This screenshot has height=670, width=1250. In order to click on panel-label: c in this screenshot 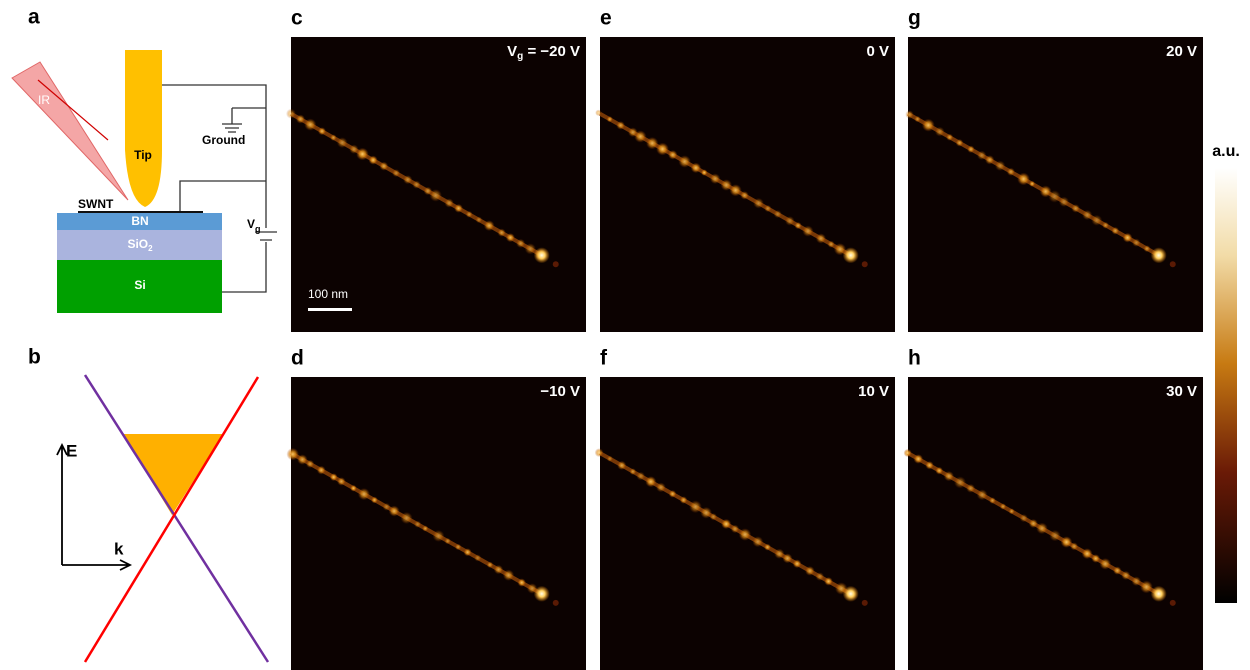, I will do `click(297, 18)`.